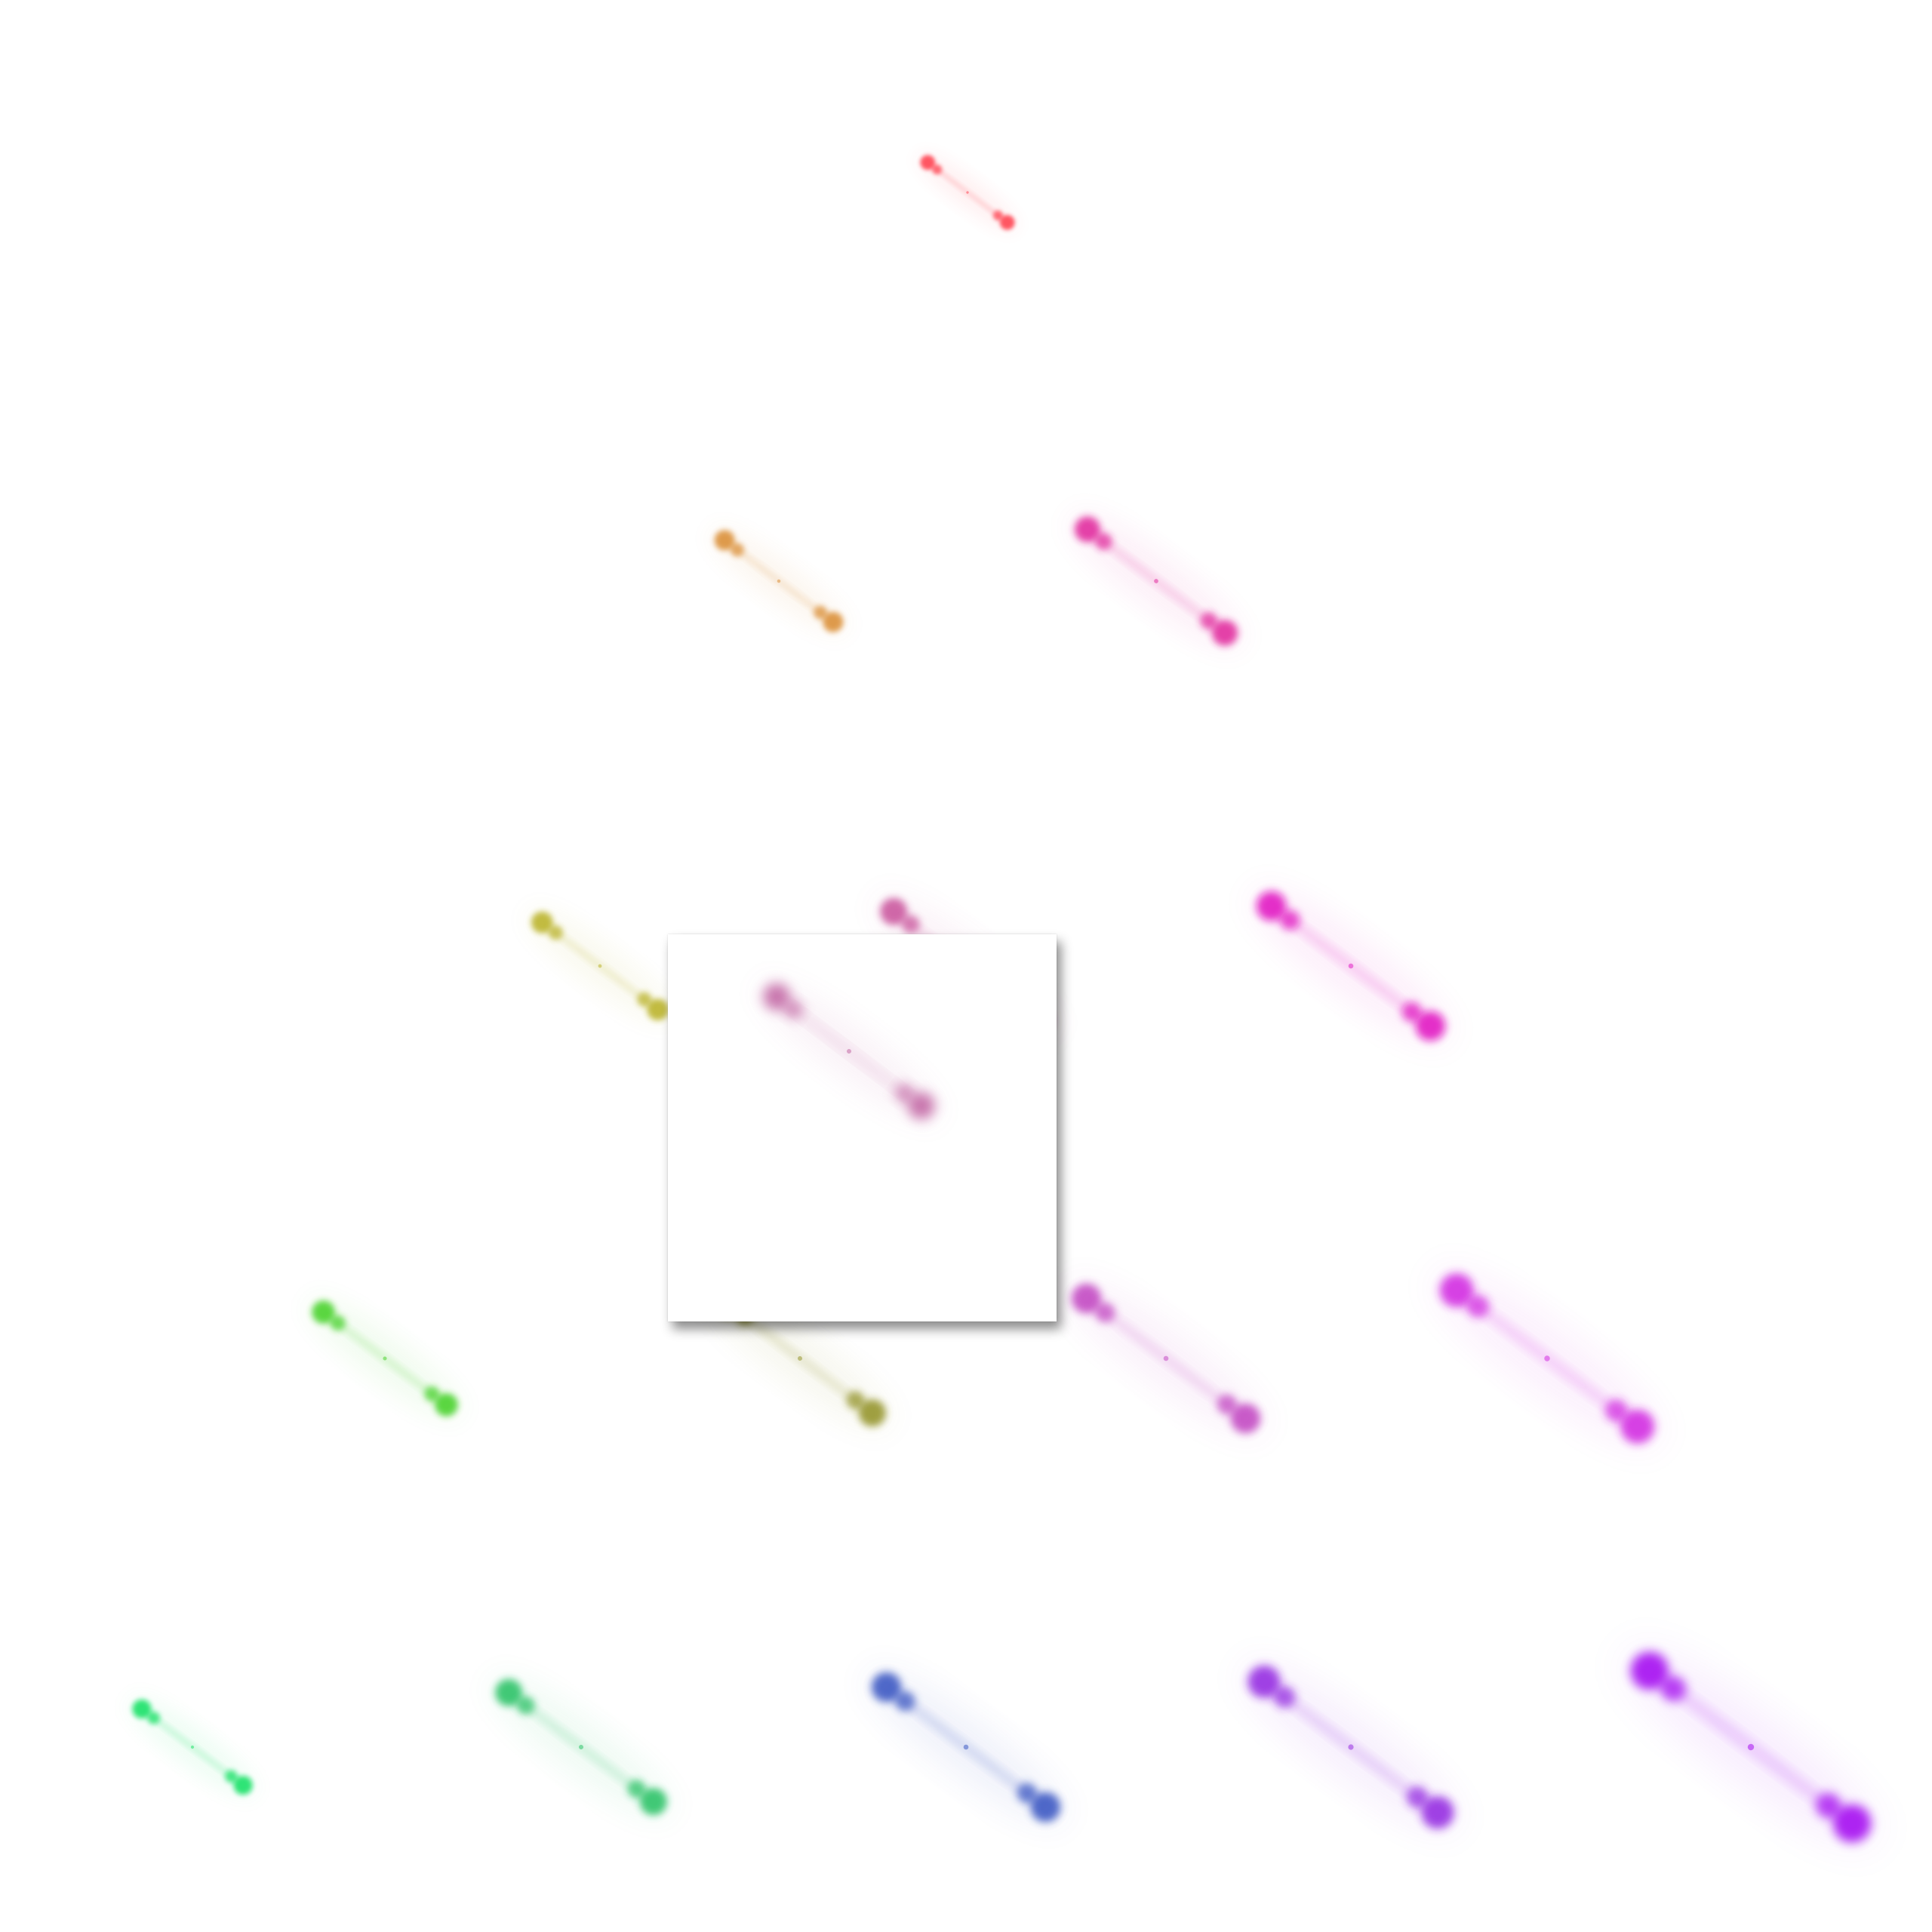  I want to click on streak-r3-c2, so click(1166, 1358).